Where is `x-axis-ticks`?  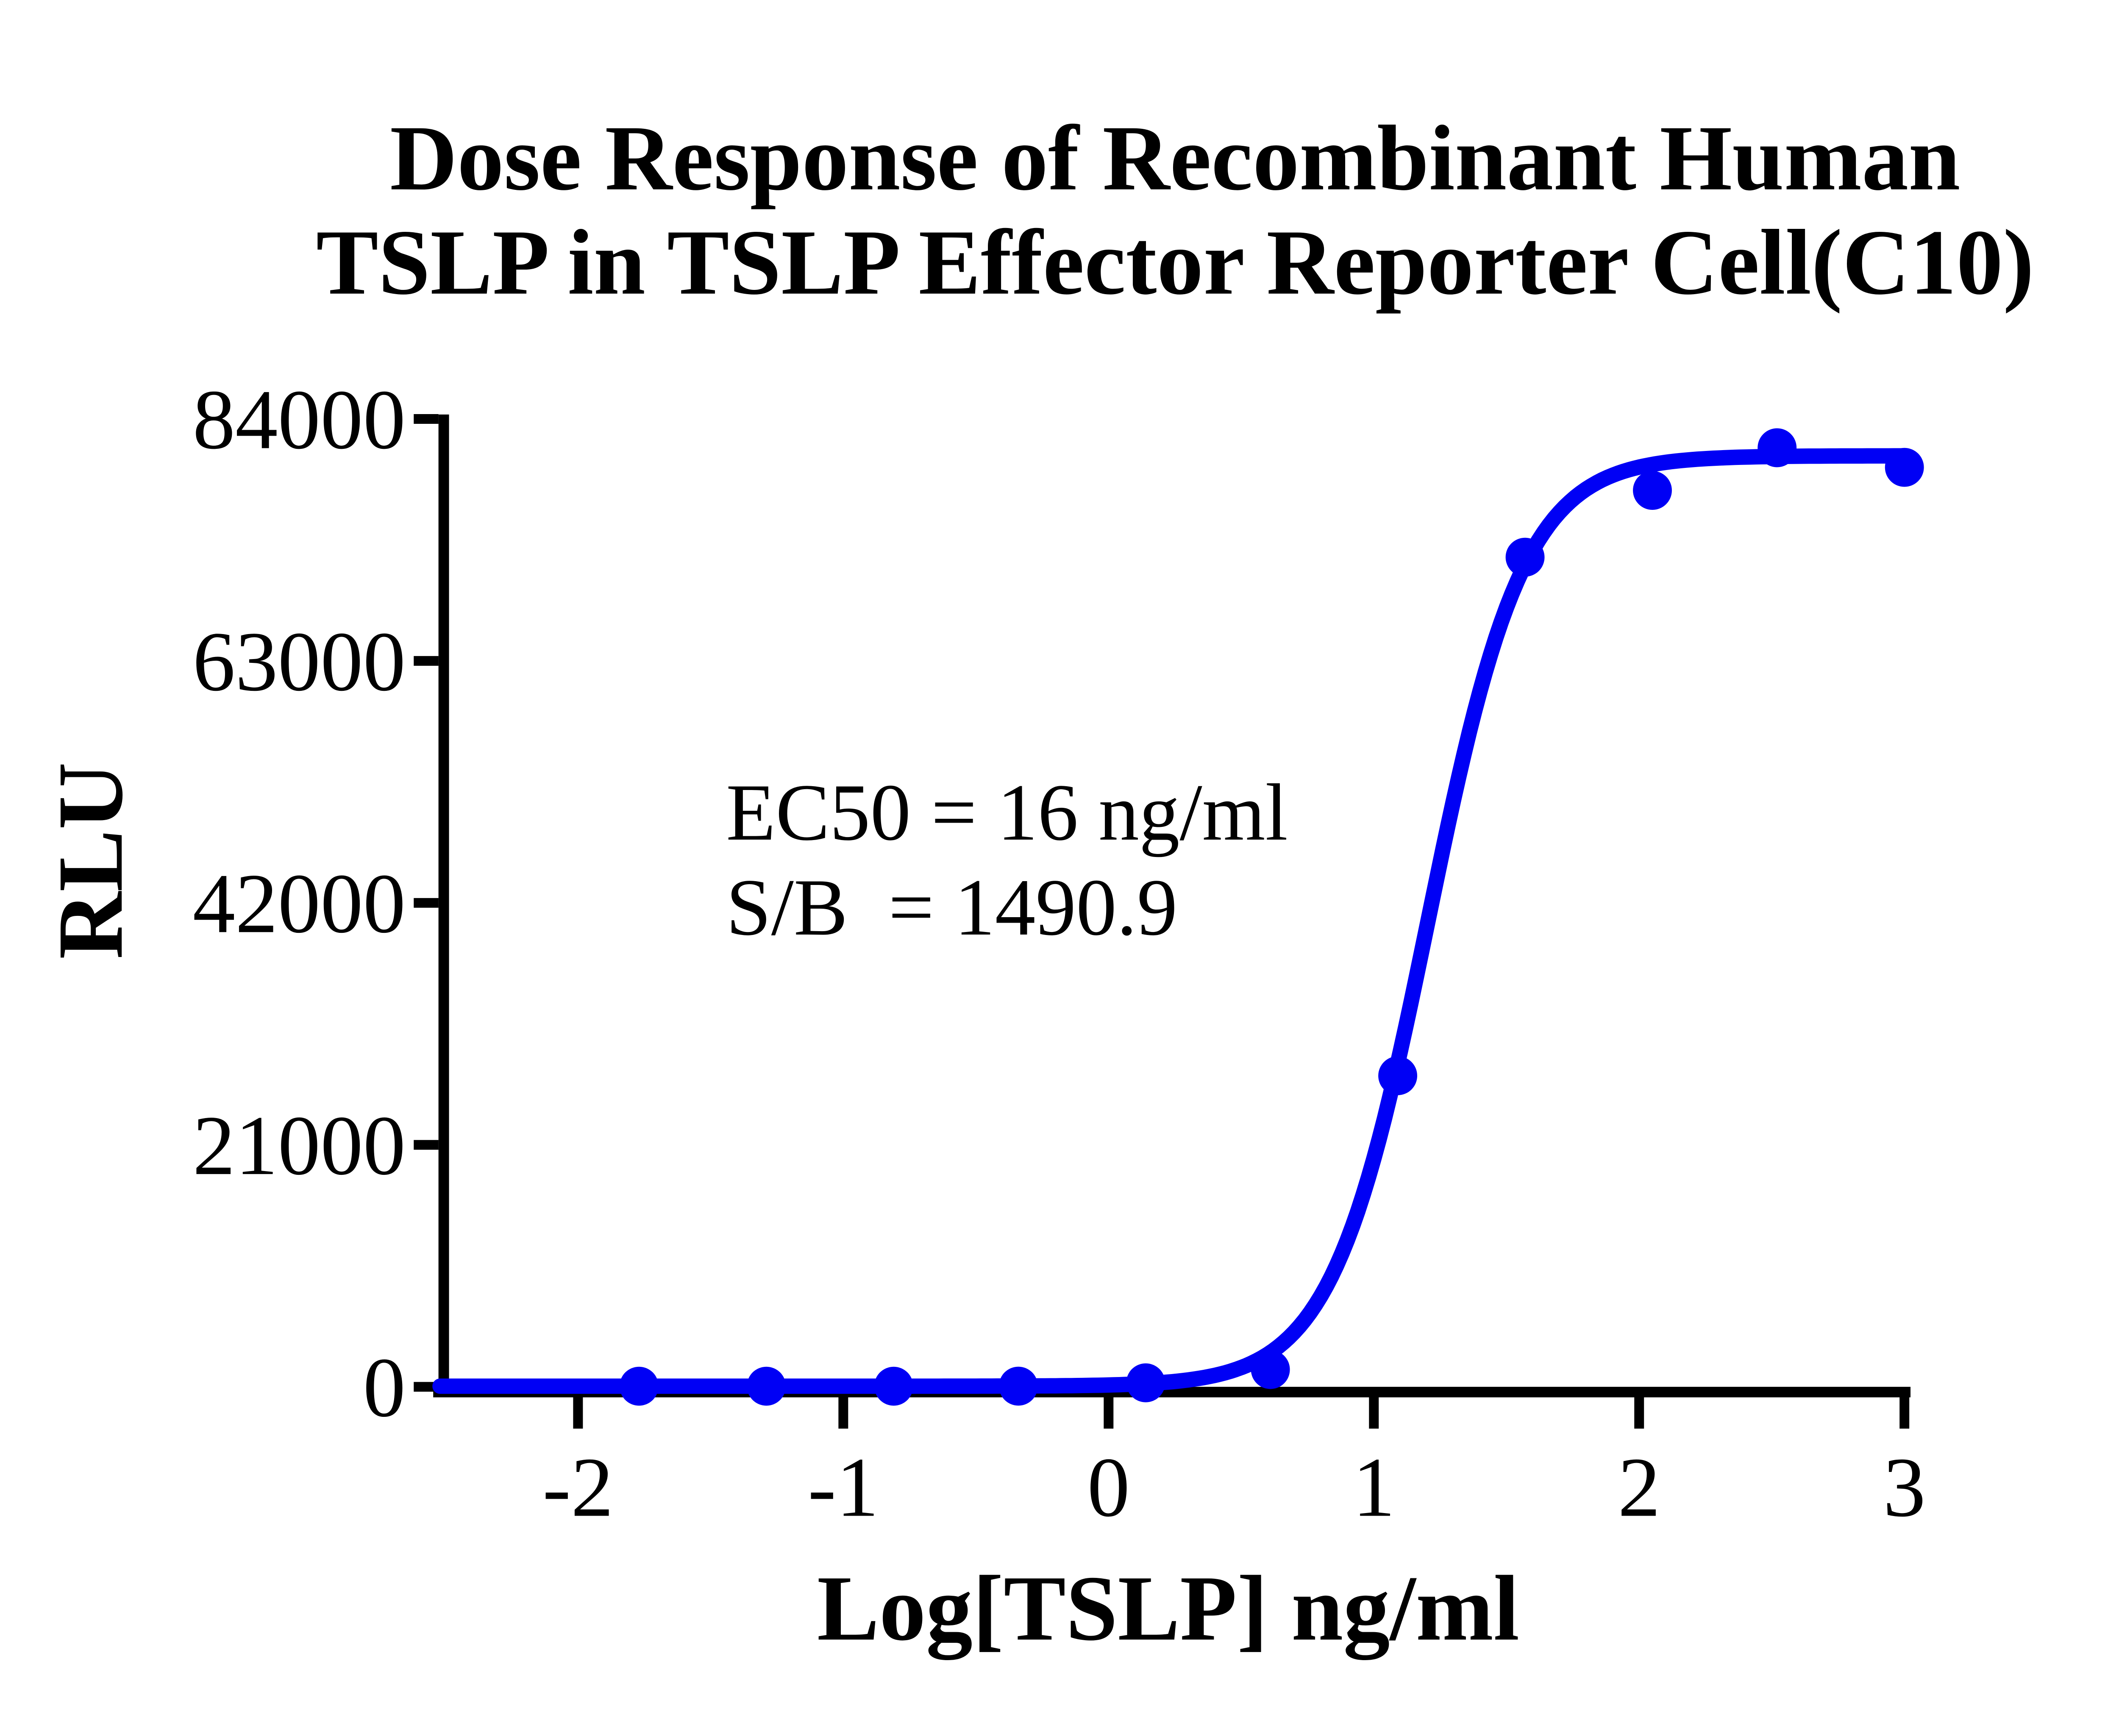
x-axis-ticks is located at coordinates (1242, 1413).